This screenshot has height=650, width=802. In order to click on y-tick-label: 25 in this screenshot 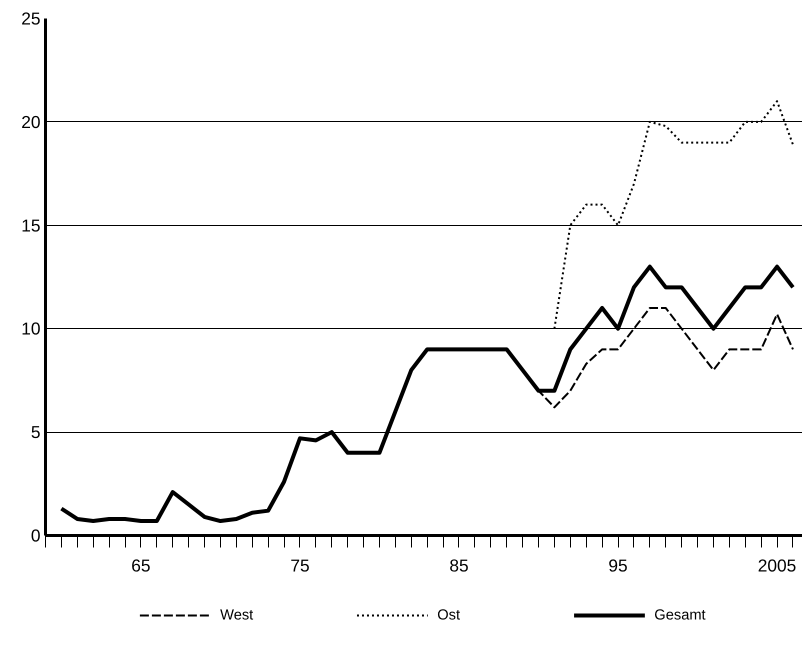, I will do `click(31, 18)`.